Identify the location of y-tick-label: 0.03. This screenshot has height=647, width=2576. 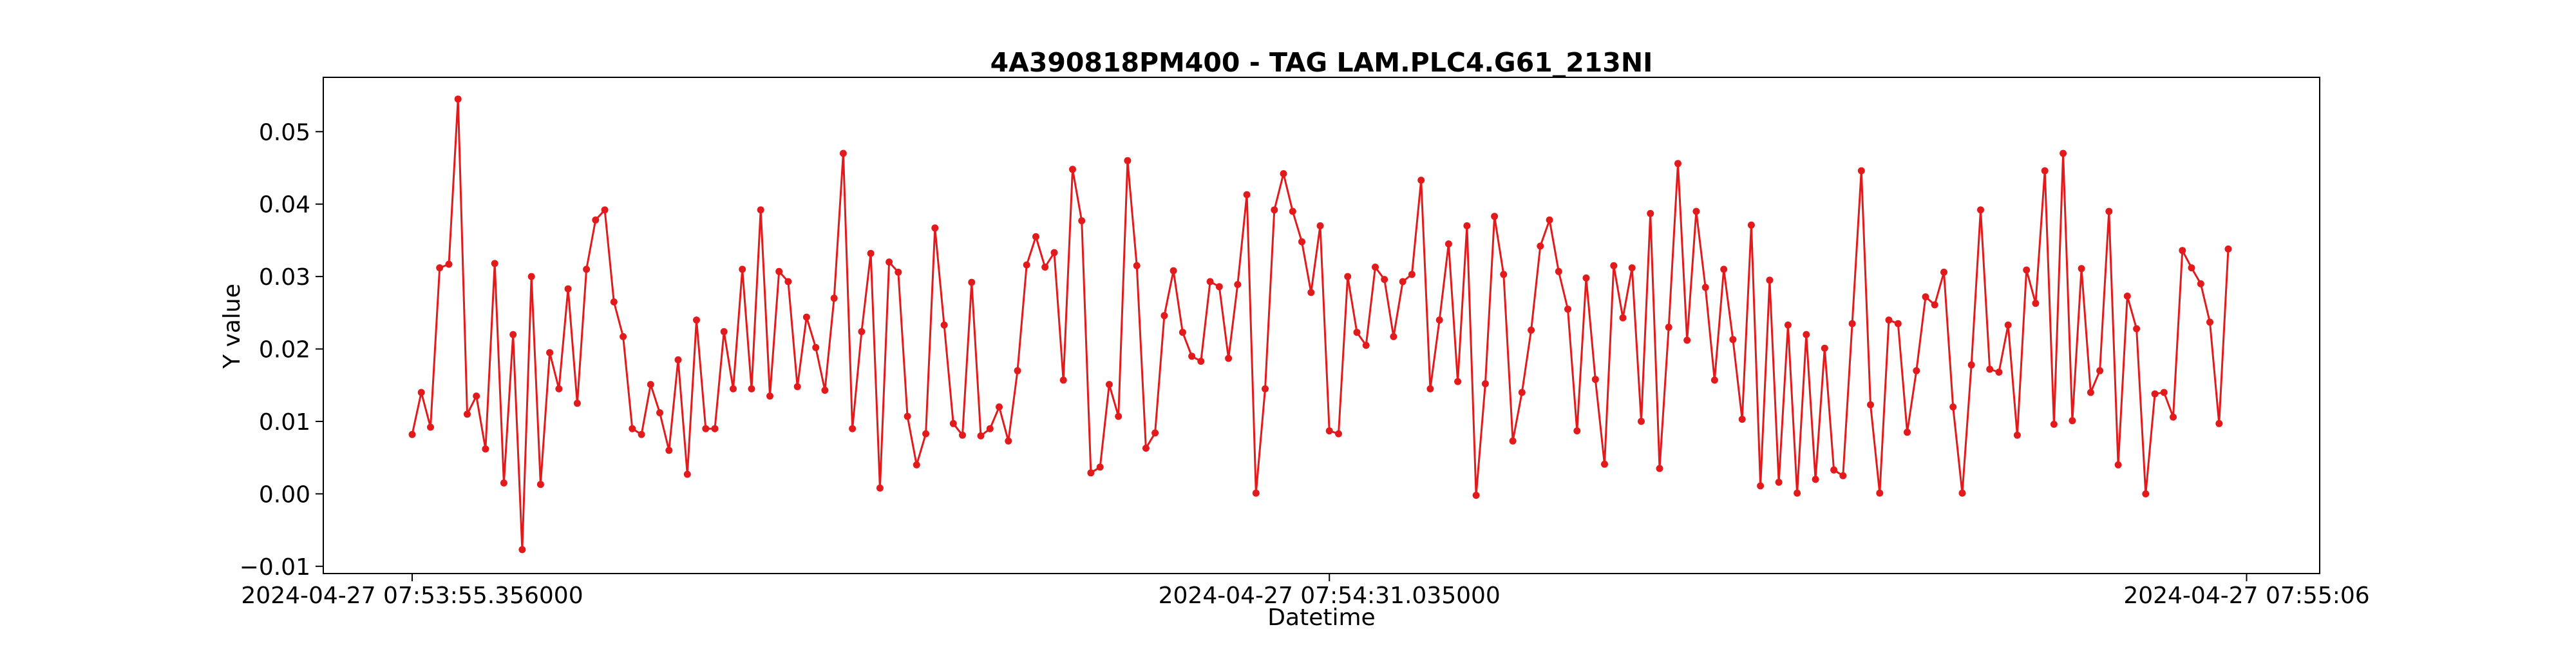
(285, 277).